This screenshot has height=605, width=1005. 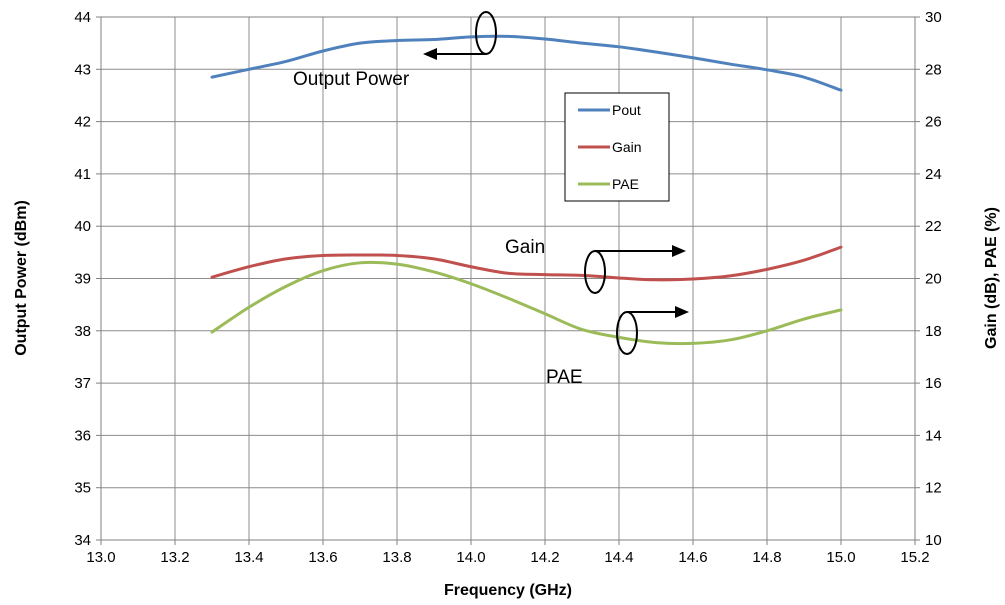 What do you see at coordinates (914, 557) in the screenshot?
I see `x-tick-label: 15.2` at bounding box center [914, 557].